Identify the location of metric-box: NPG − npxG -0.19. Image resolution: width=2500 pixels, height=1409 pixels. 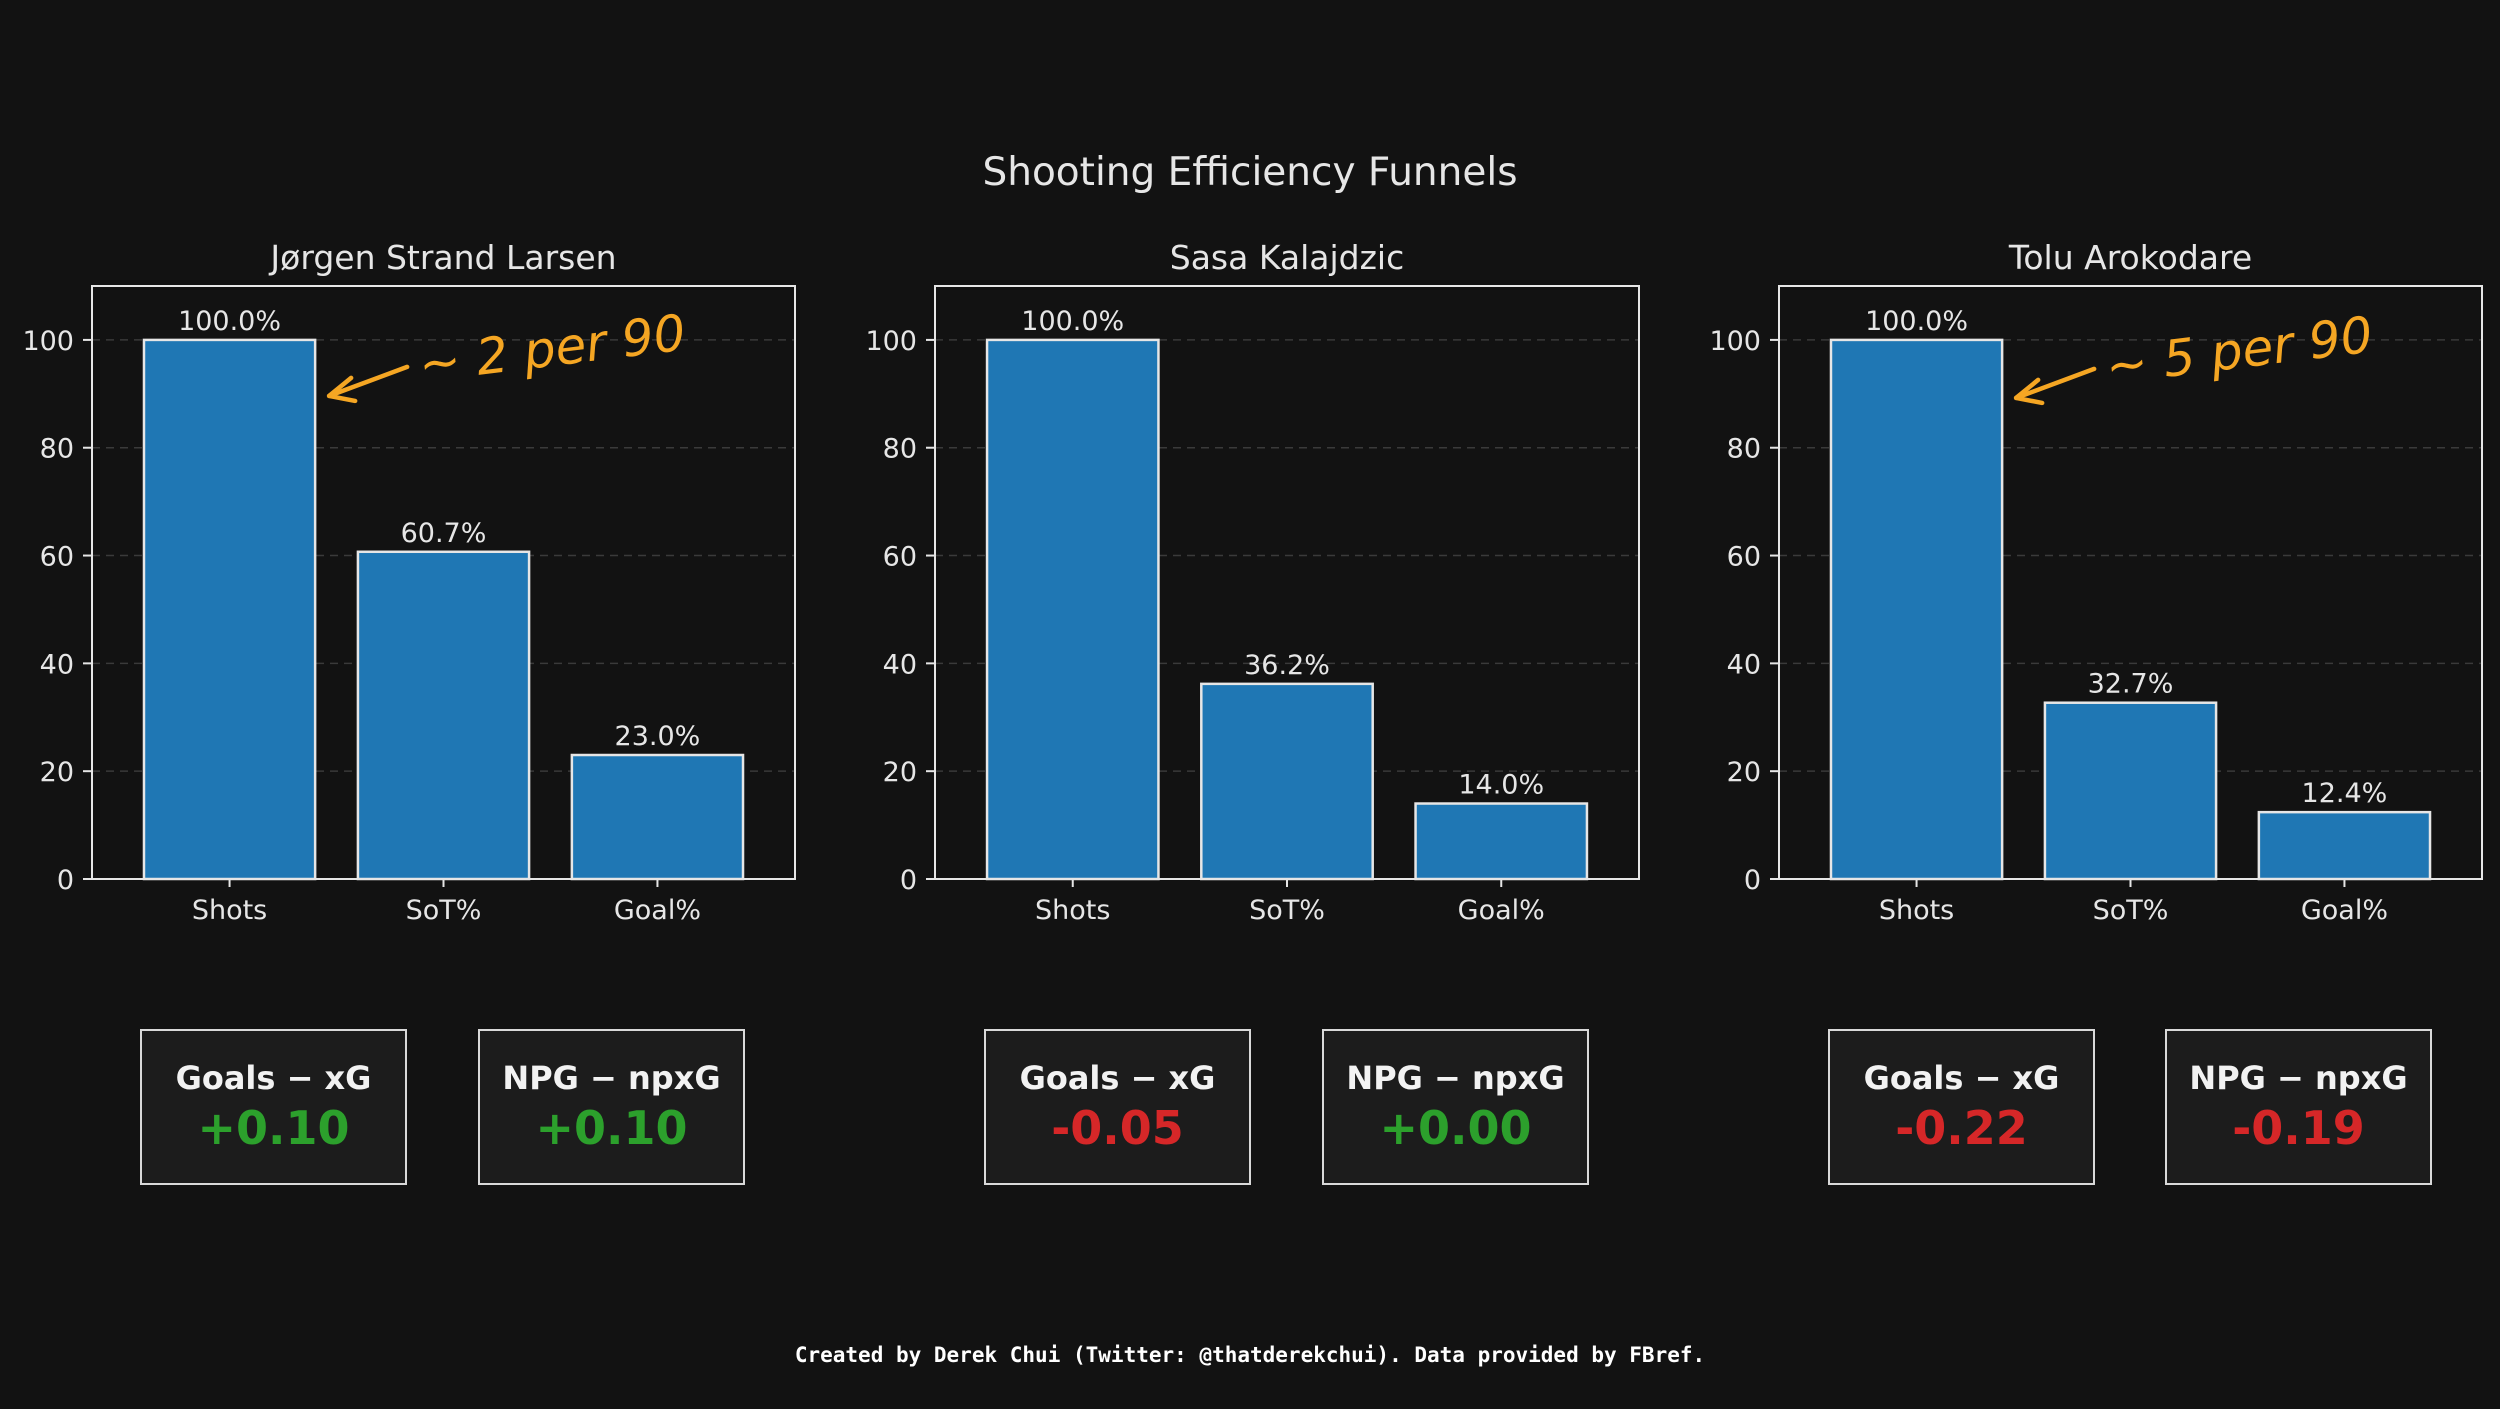
(2298, 1107).